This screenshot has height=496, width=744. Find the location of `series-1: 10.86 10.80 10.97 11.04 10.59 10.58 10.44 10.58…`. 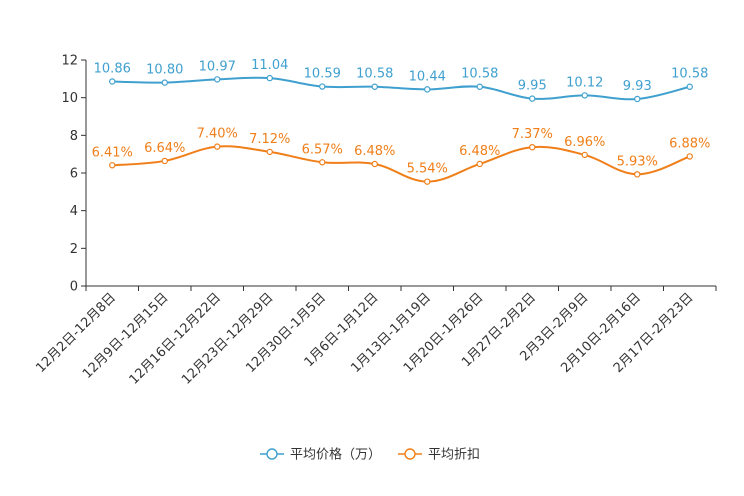

series-1: 10.86 10.80 10.97 11.04 10.59 10.58 10.44 10.58… is located at coordinates (401, 80).